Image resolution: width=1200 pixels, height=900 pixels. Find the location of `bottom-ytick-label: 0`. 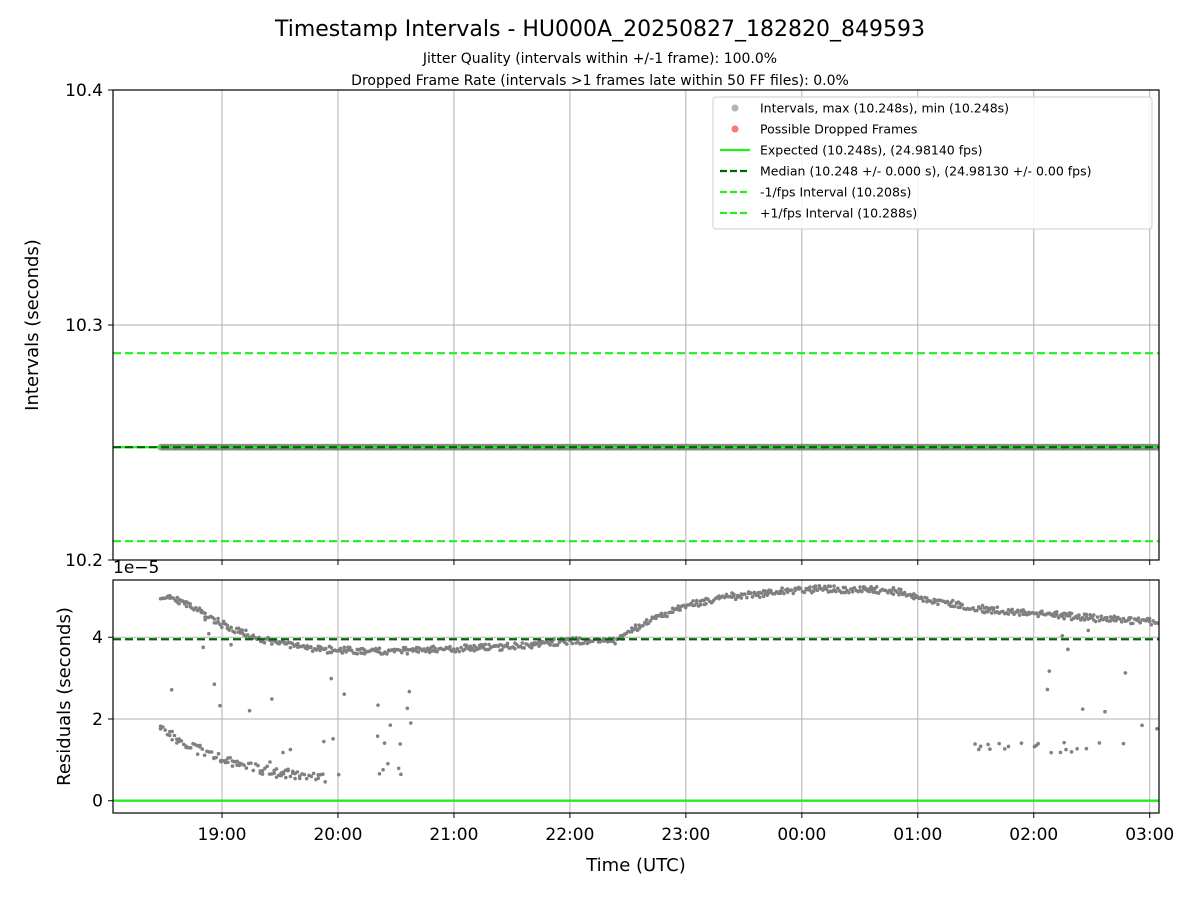

bottom-ytick-label: 0 is located at coordinates (97, 802).